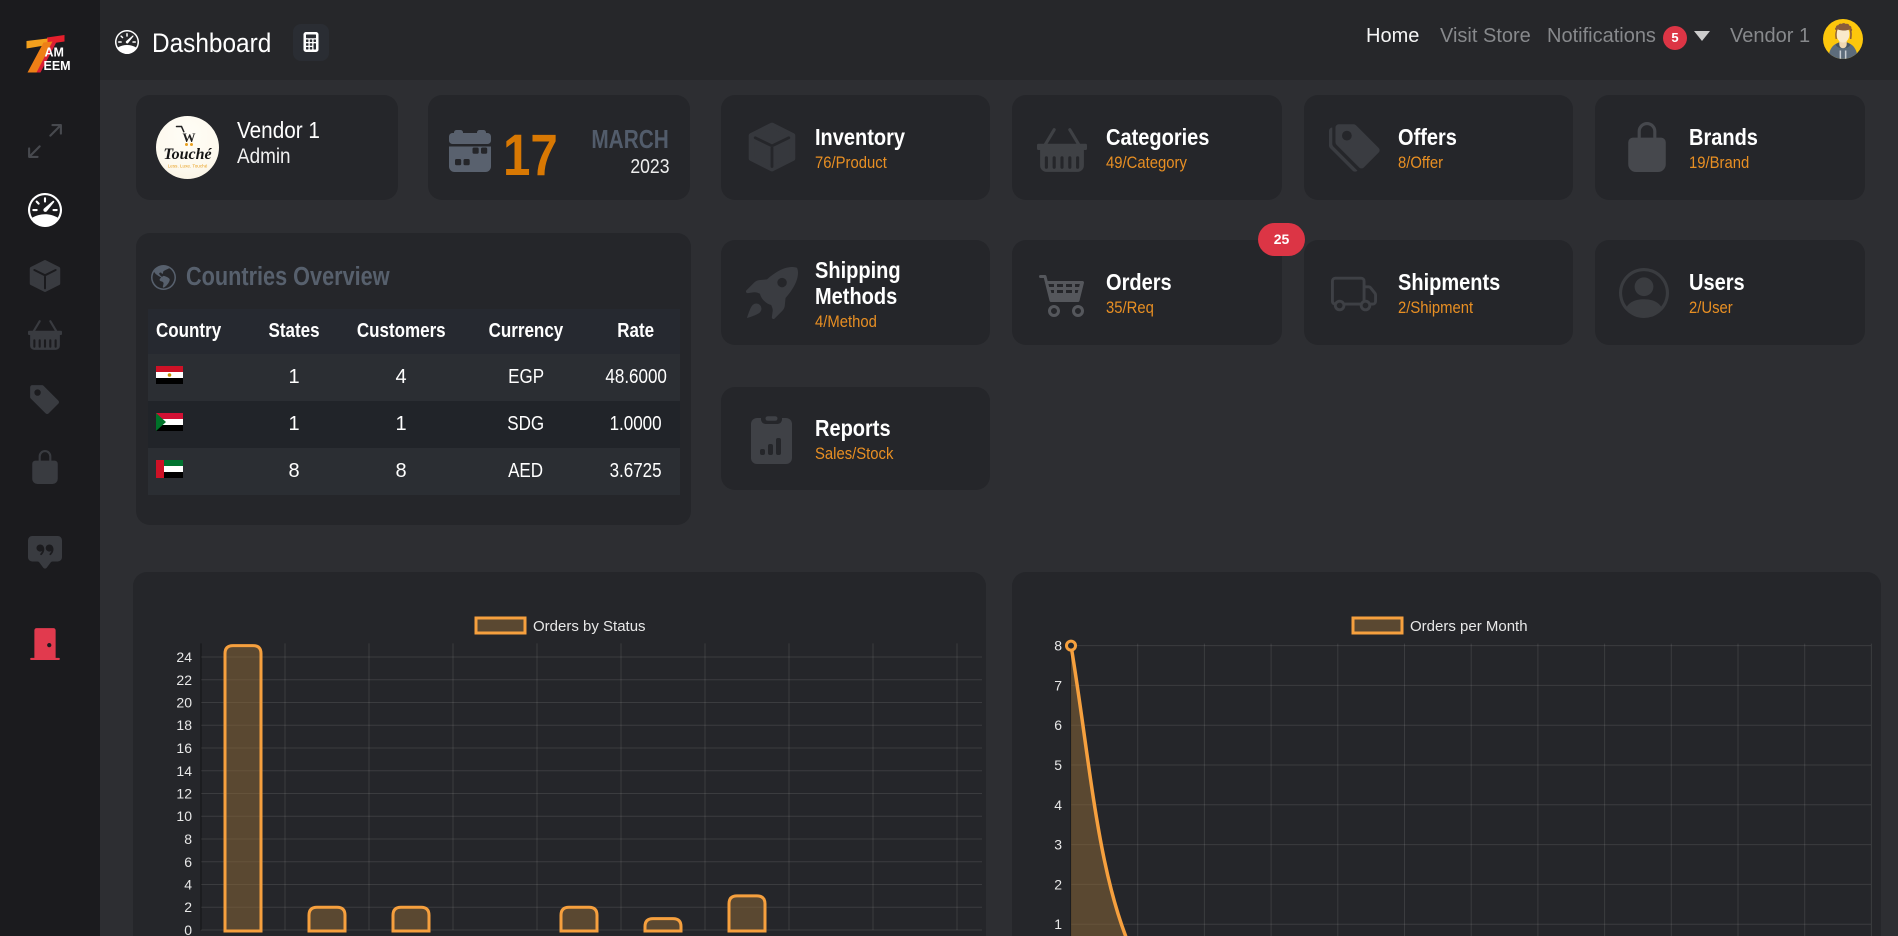 The width and height of the screenshot is (1898, 936). I want to click on svg-text: 20, so click(184, 703).